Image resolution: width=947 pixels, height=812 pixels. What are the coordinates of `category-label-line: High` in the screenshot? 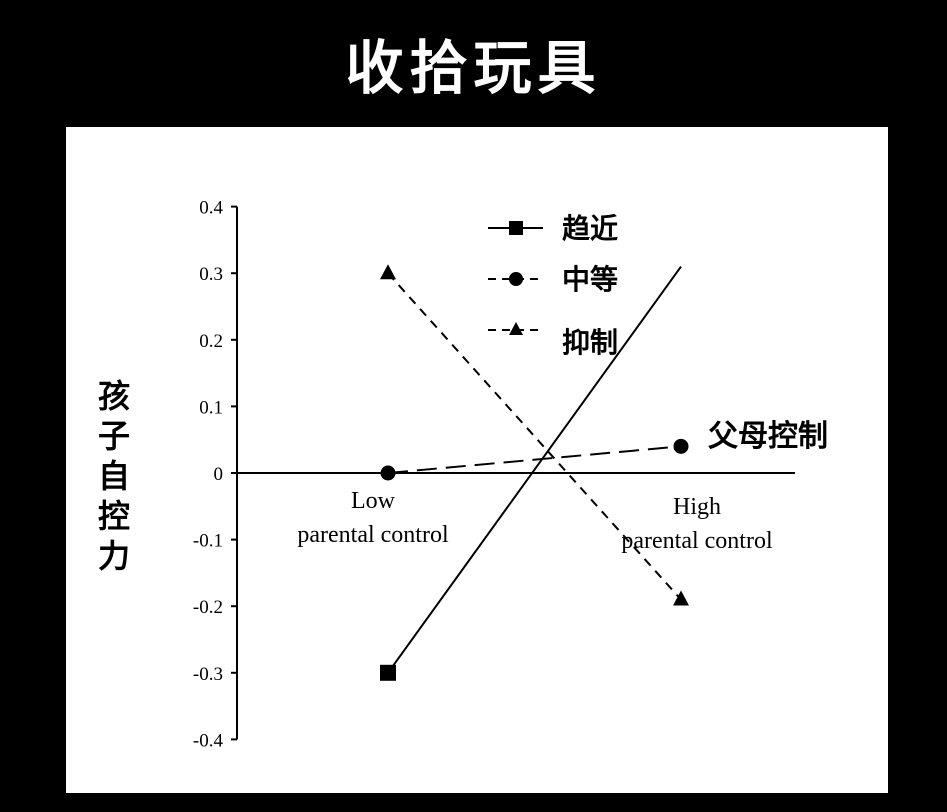 It's located at (697, 507).